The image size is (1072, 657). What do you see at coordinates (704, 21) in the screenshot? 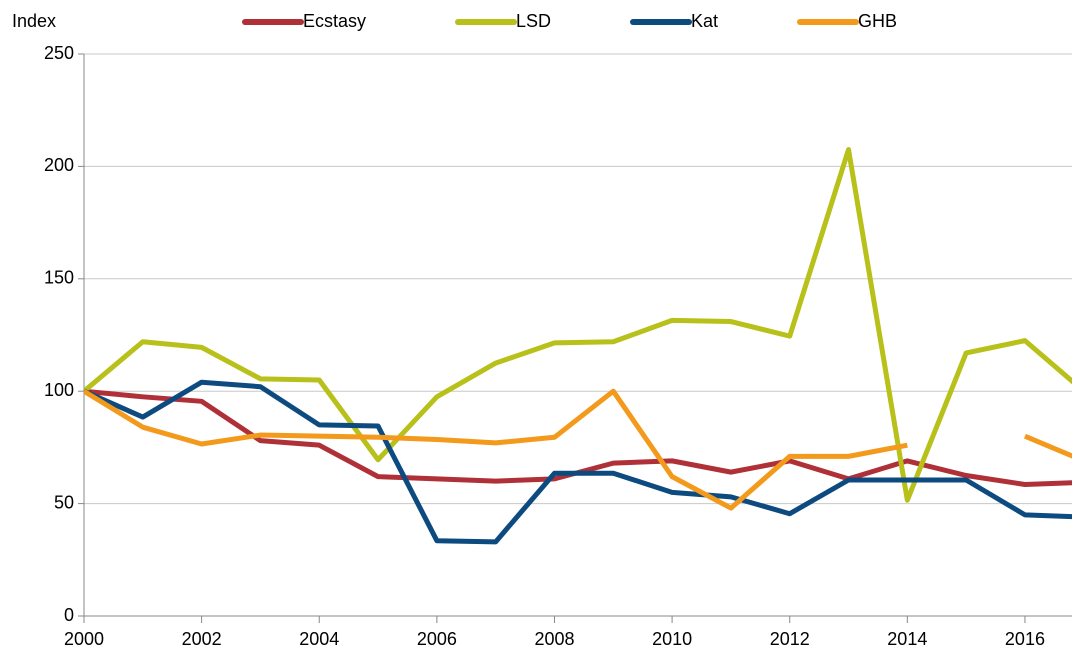
I see `legend-label: Kat` at bounding box center [704, 21].